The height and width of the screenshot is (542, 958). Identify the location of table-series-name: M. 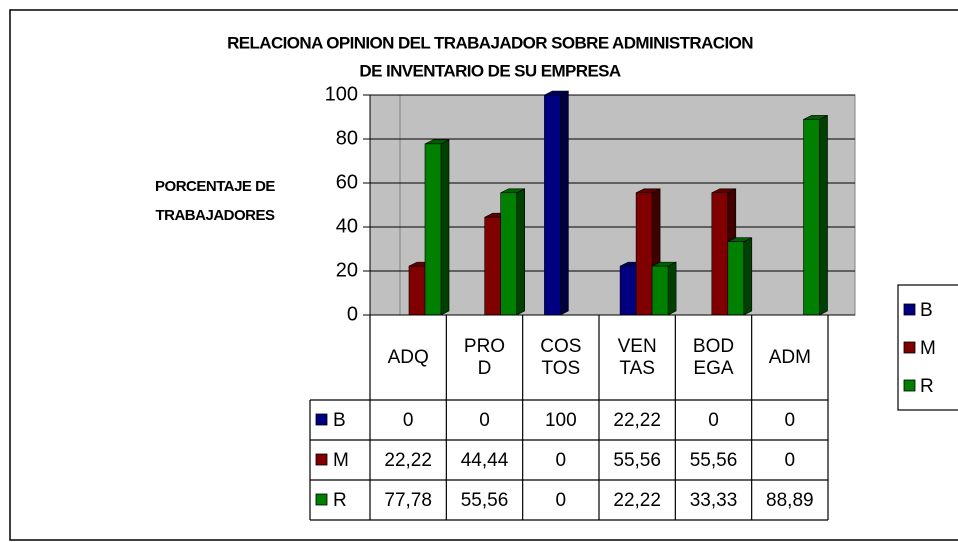
(341, 460).